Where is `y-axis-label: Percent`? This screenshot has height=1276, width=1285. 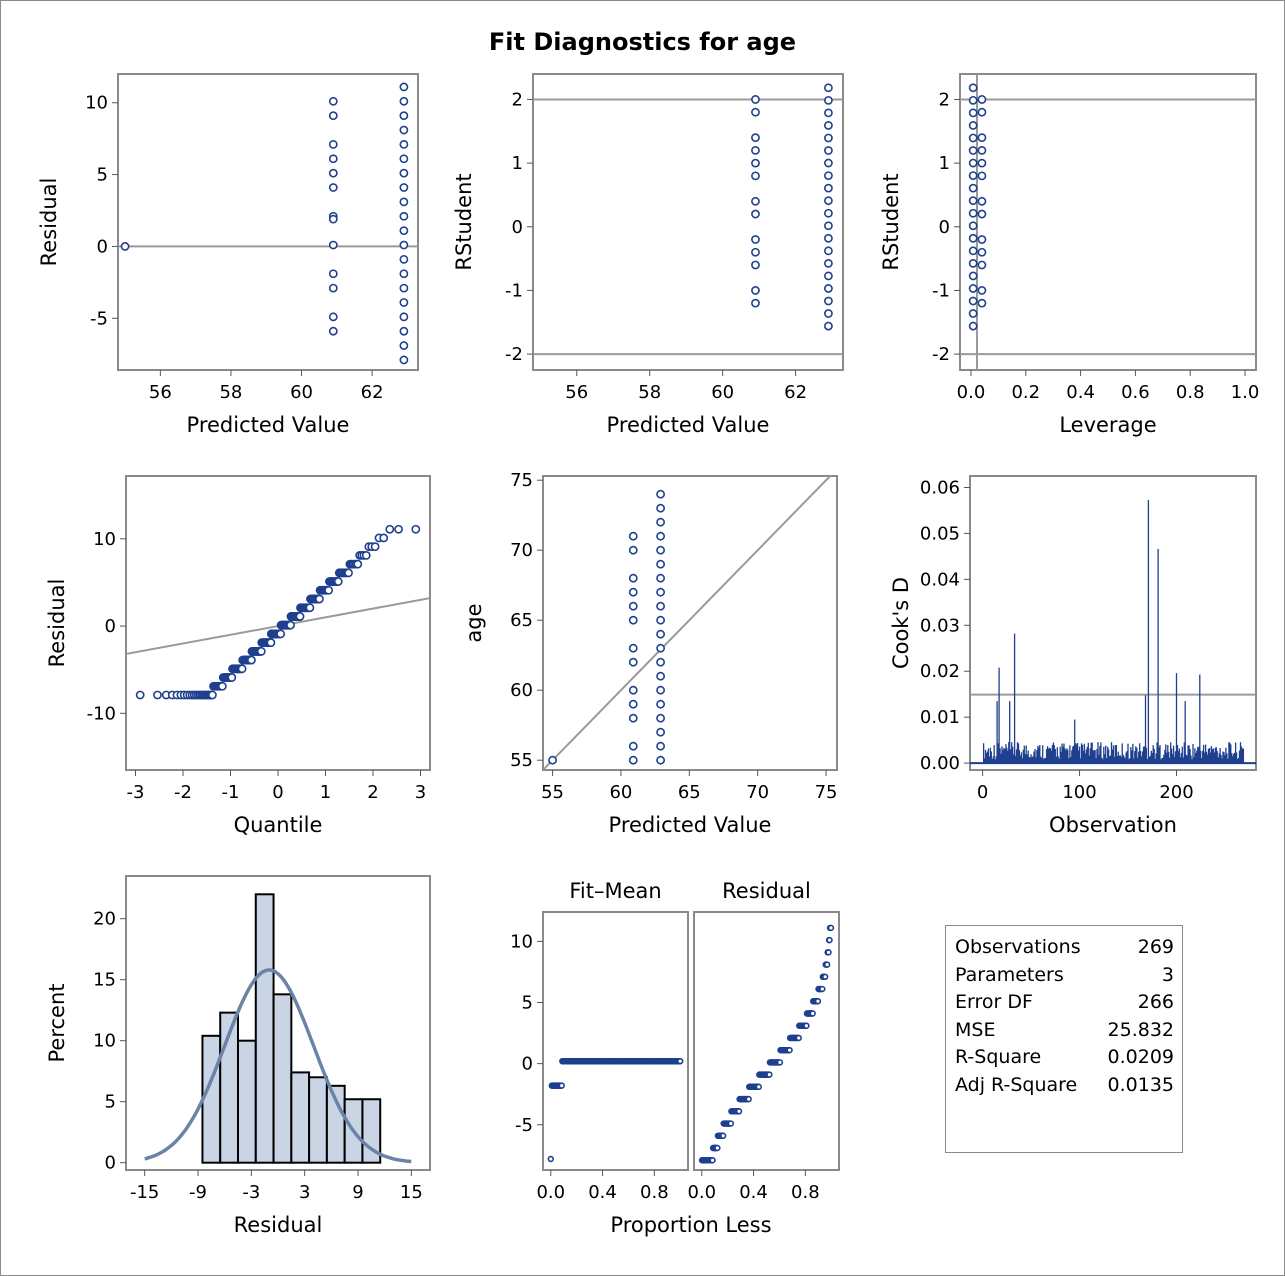 y-axis-label: Percent is located at coordinates (57, 1022).